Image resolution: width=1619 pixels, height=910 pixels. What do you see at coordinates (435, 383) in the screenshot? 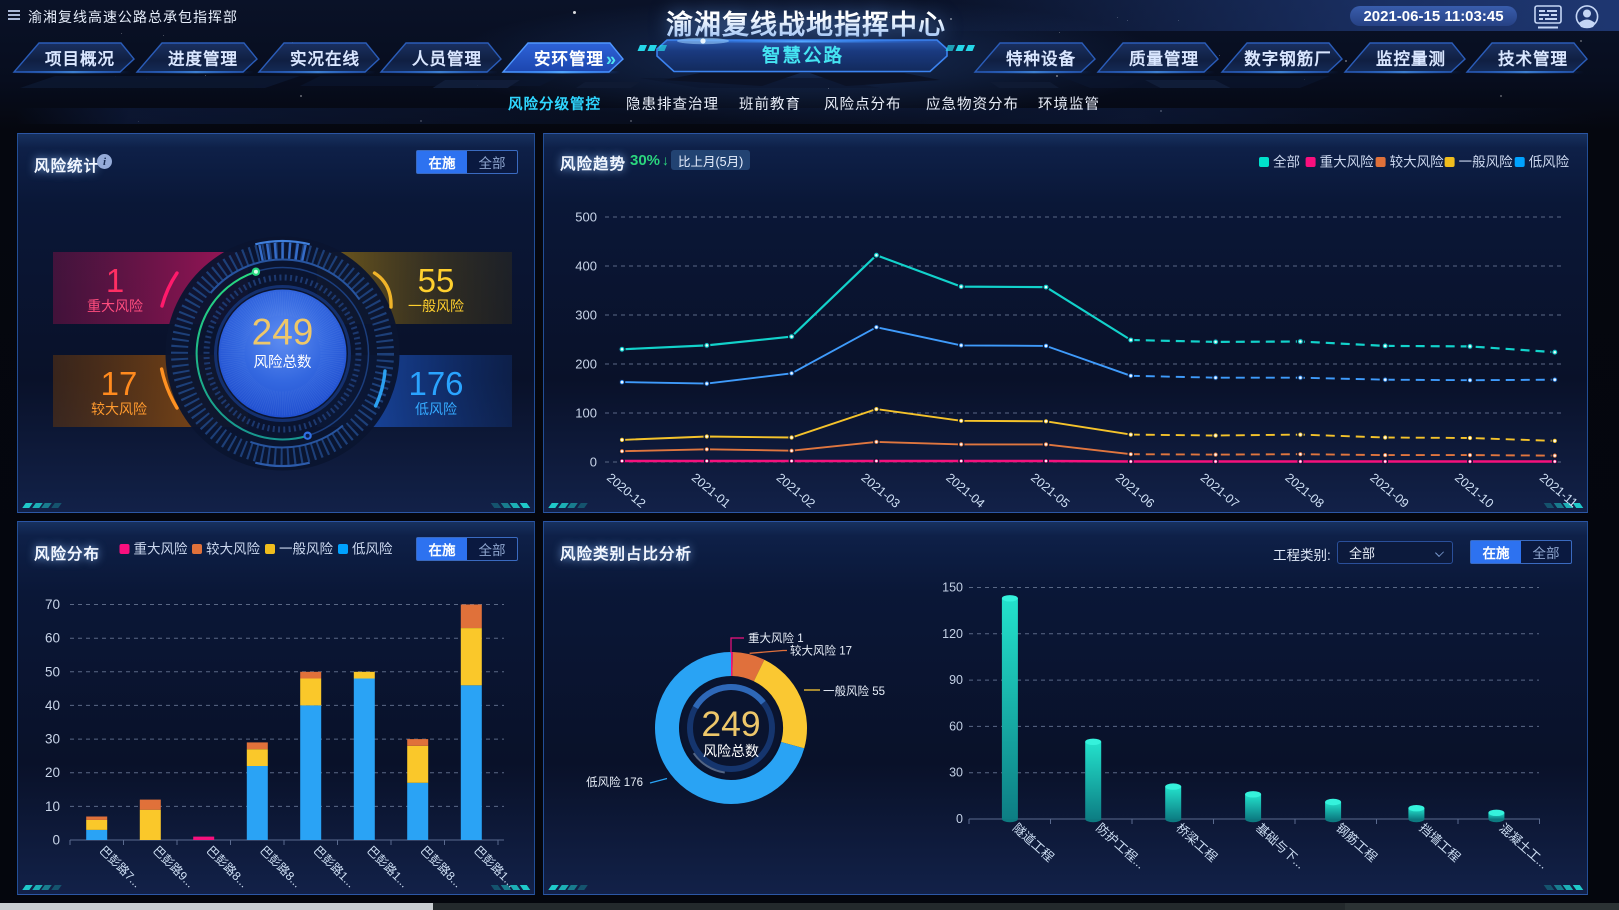
I see `svg-text: 176` at bounding box center [435, 383].